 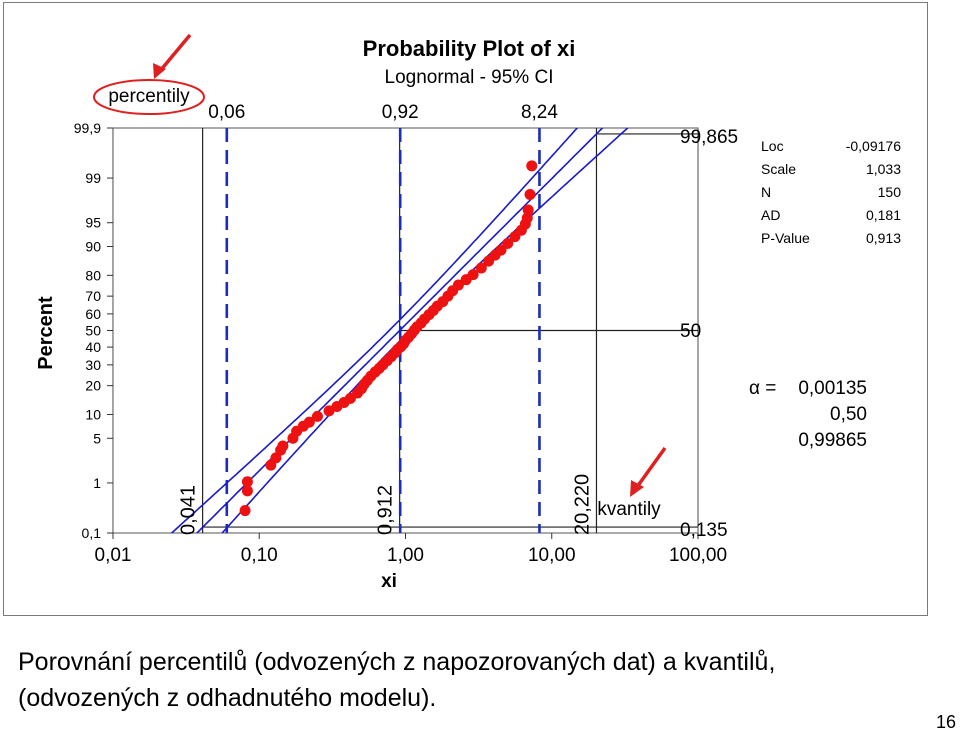 I want to click on x-tick-label: 10,00, so click(x=552, y=555).